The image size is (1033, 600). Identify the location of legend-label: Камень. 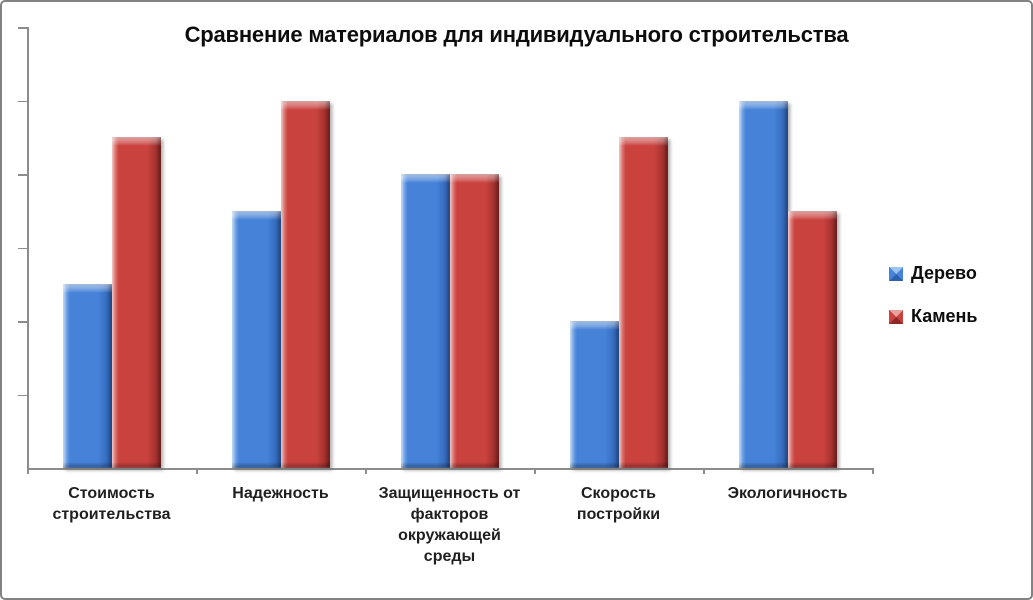
(944, 316).